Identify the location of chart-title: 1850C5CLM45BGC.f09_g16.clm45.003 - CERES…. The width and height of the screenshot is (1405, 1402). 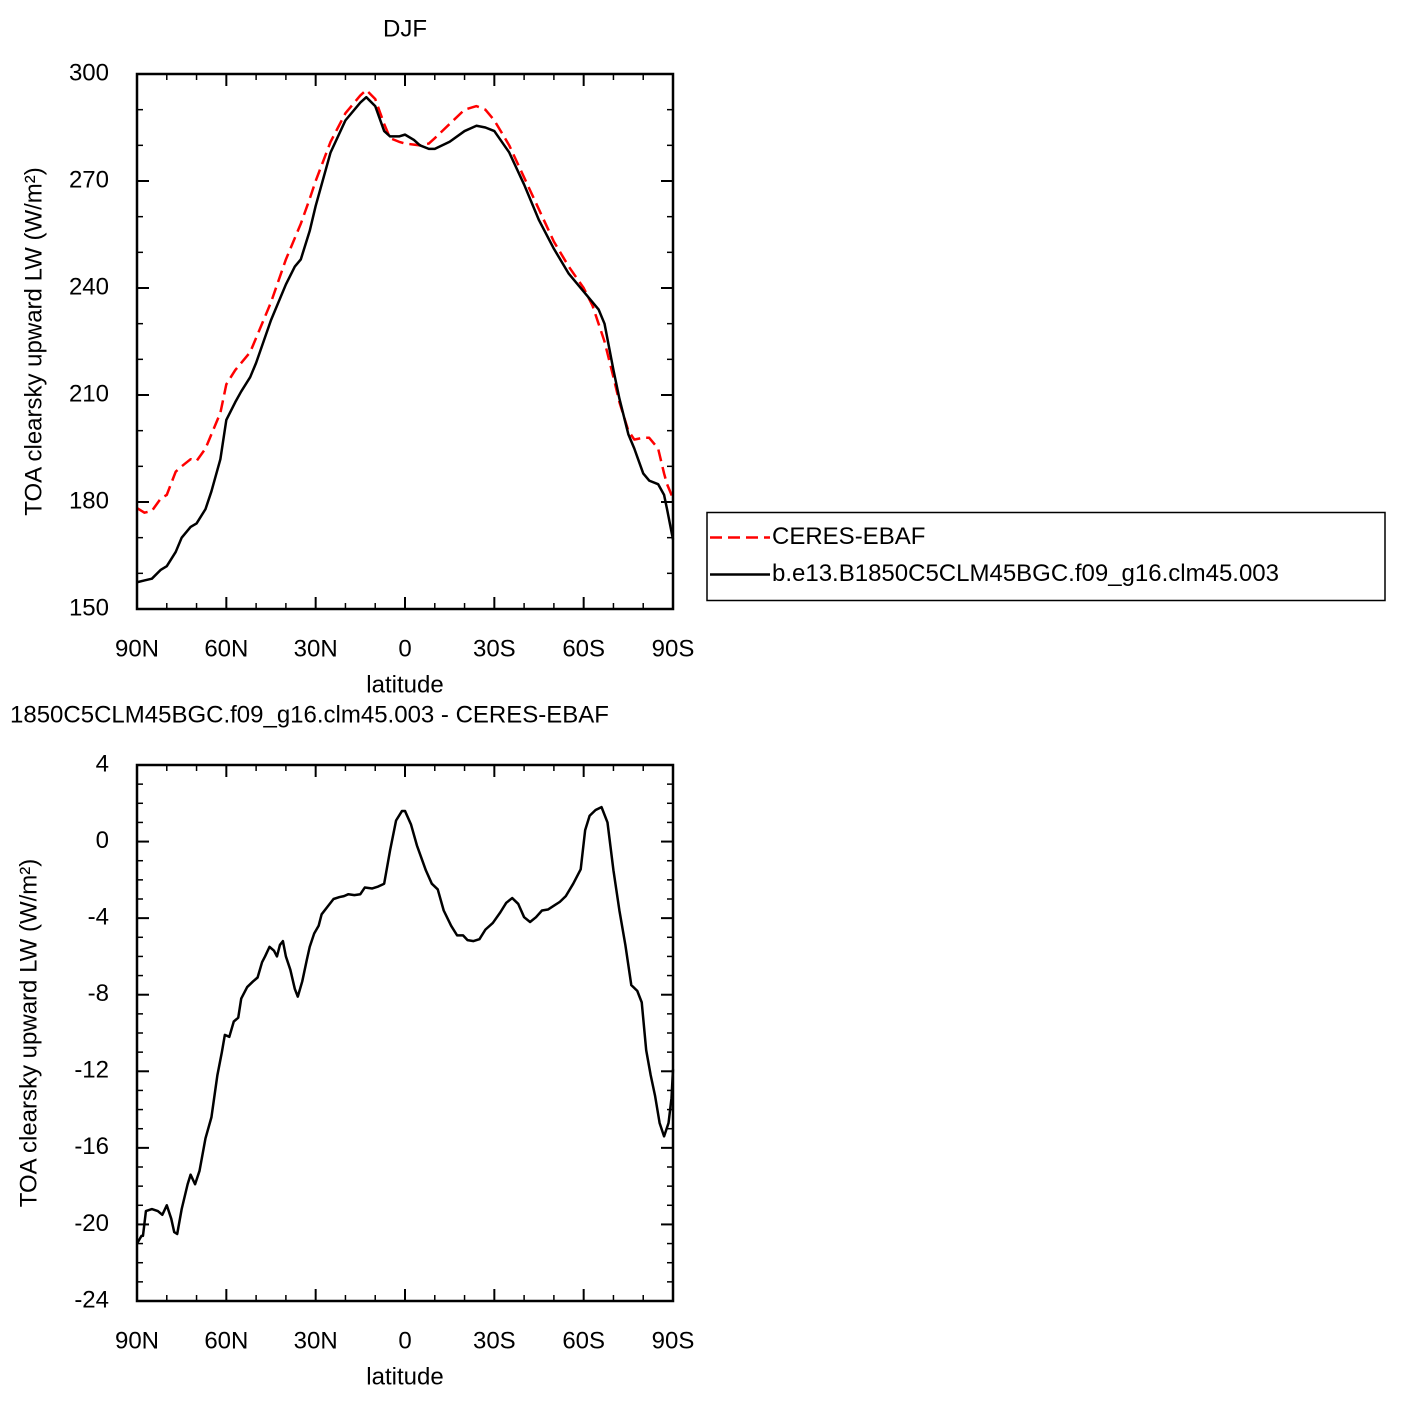
(309, 714).